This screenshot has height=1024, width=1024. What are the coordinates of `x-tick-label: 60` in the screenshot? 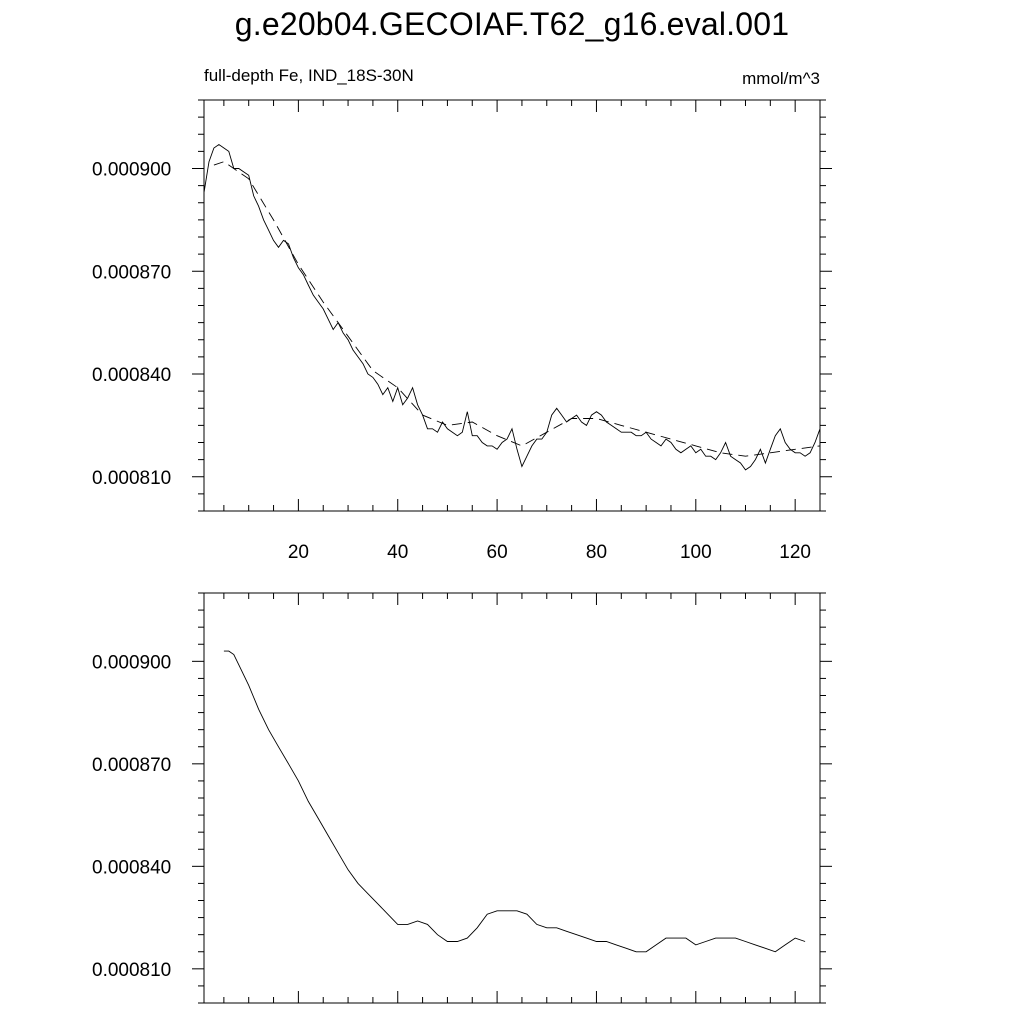 It's located at (497, 552).